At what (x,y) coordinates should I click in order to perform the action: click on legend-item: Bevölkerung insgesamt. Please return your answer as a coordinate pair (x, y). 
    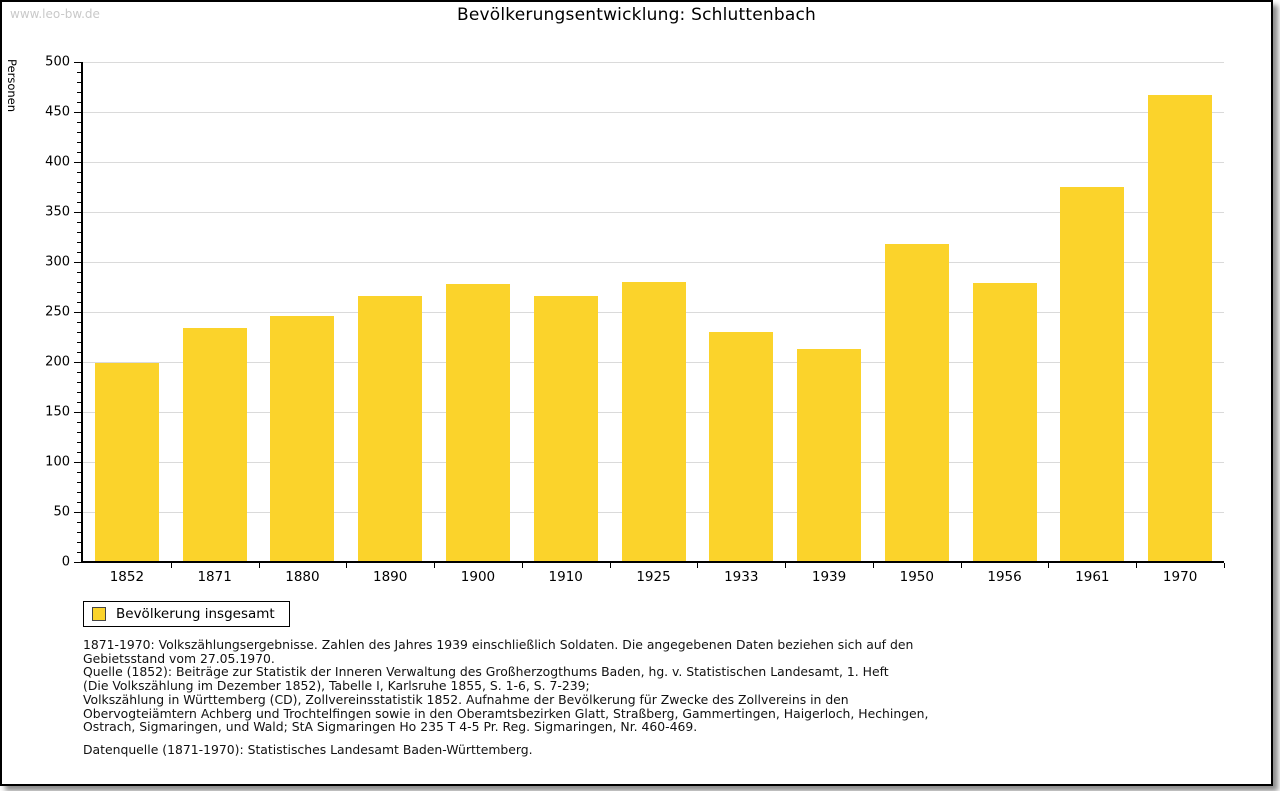
    Looking at the image, I should click on (186, 614).